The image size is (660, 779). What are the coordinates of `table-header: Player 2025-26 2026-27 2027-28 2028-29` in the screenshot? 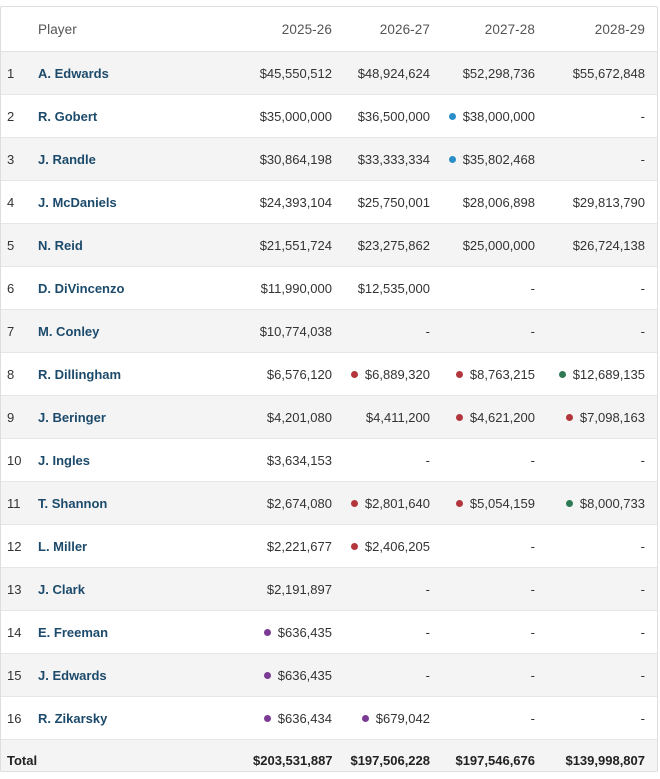 It's located at (329, 29).